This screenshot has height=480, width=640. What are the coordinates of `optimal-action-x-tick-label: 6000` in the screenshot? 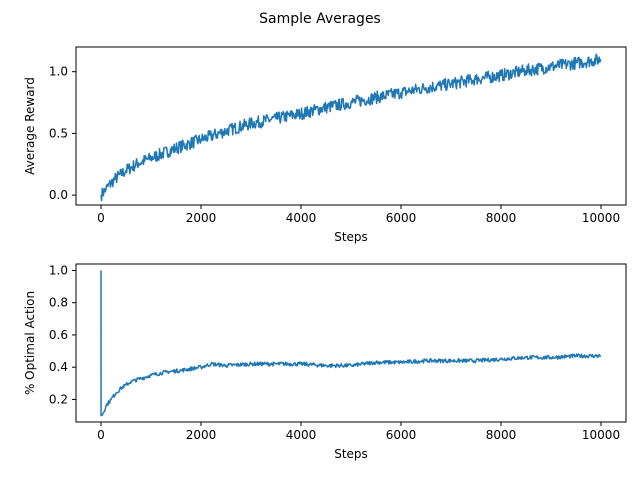 It's located at (401, 435).